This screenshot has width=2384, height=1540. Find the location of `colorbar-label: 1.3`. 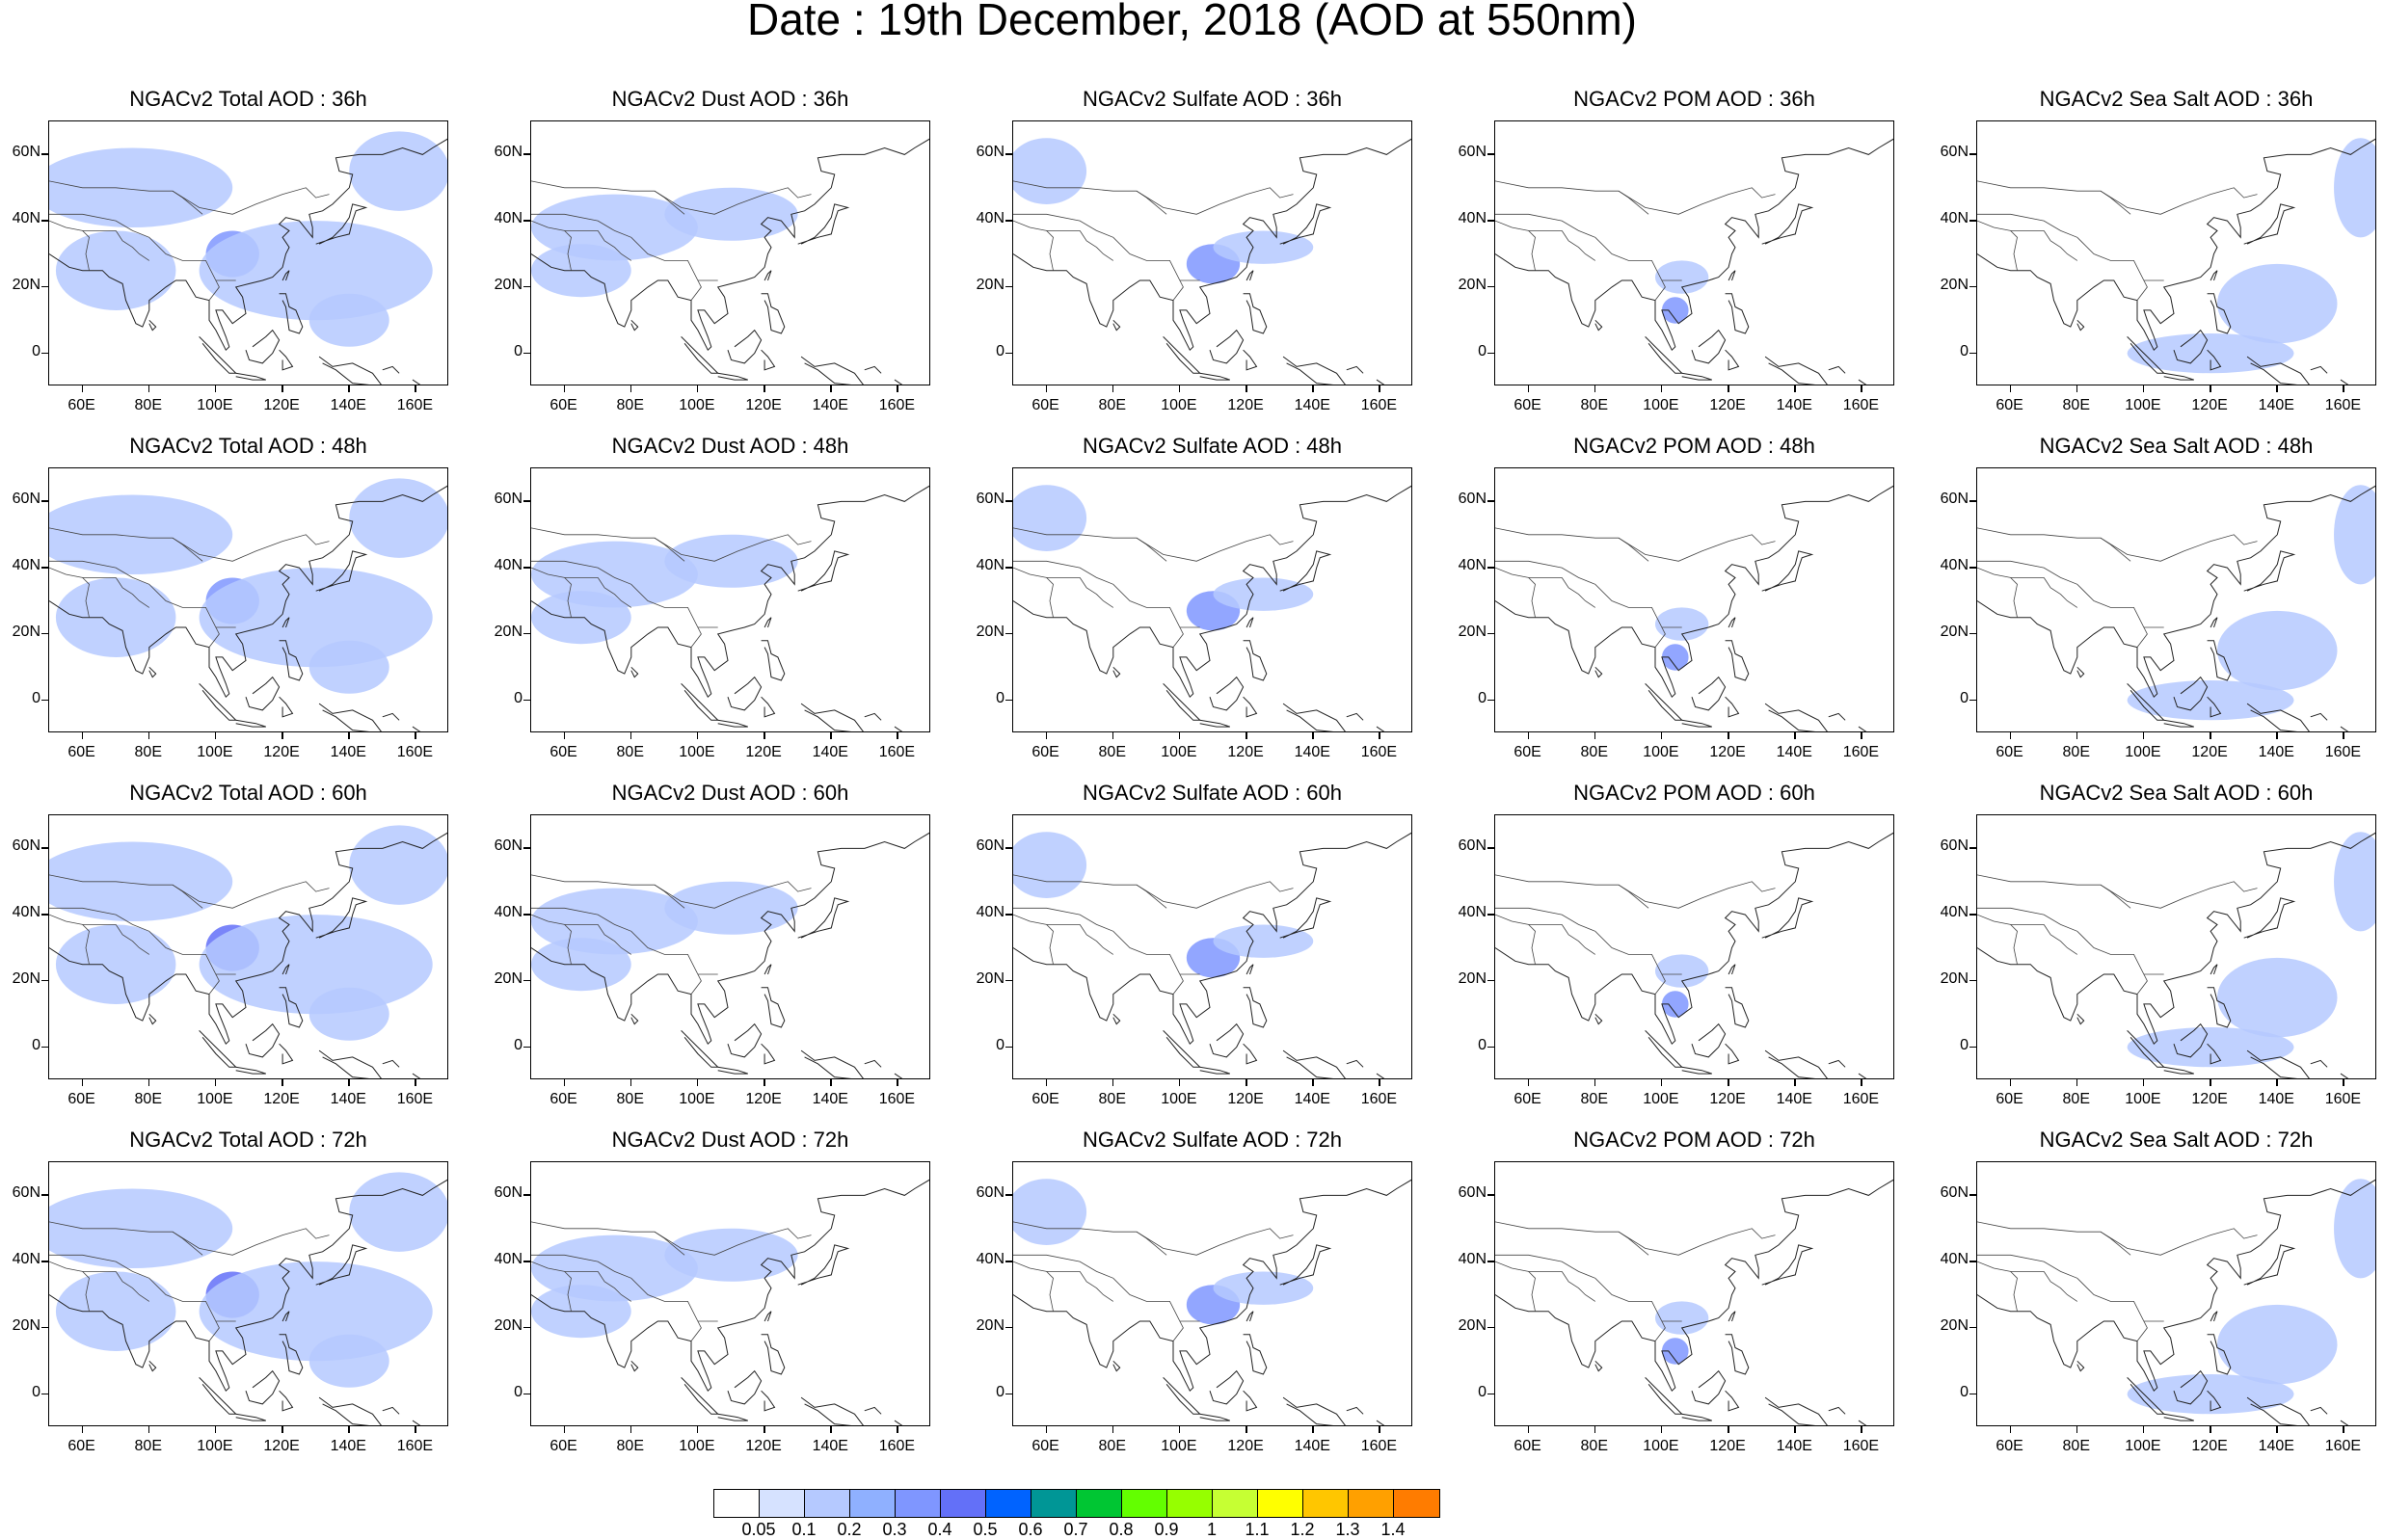

colorbar-label: 1.3 is located at coordinates (1348, 1529).